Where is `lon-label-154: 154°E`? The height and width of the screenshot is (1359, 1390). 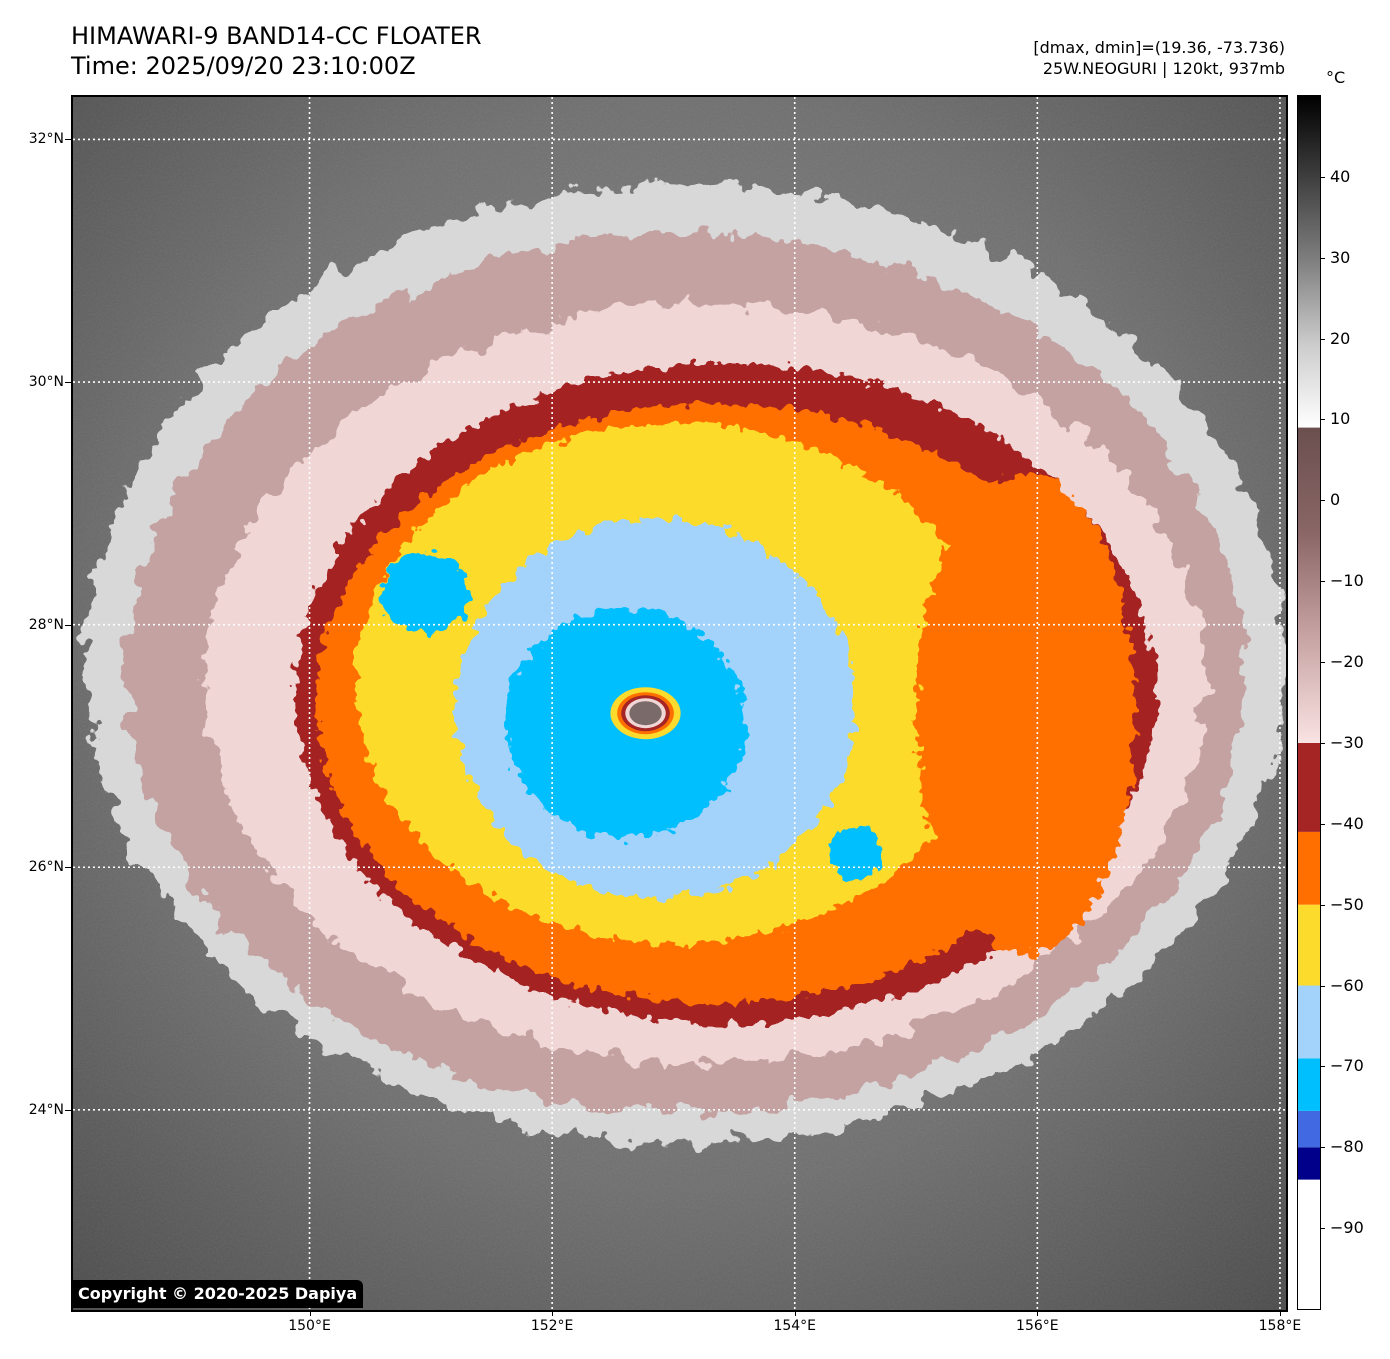
lon-label-154: 154°E is located at coordinates (795, 1326).